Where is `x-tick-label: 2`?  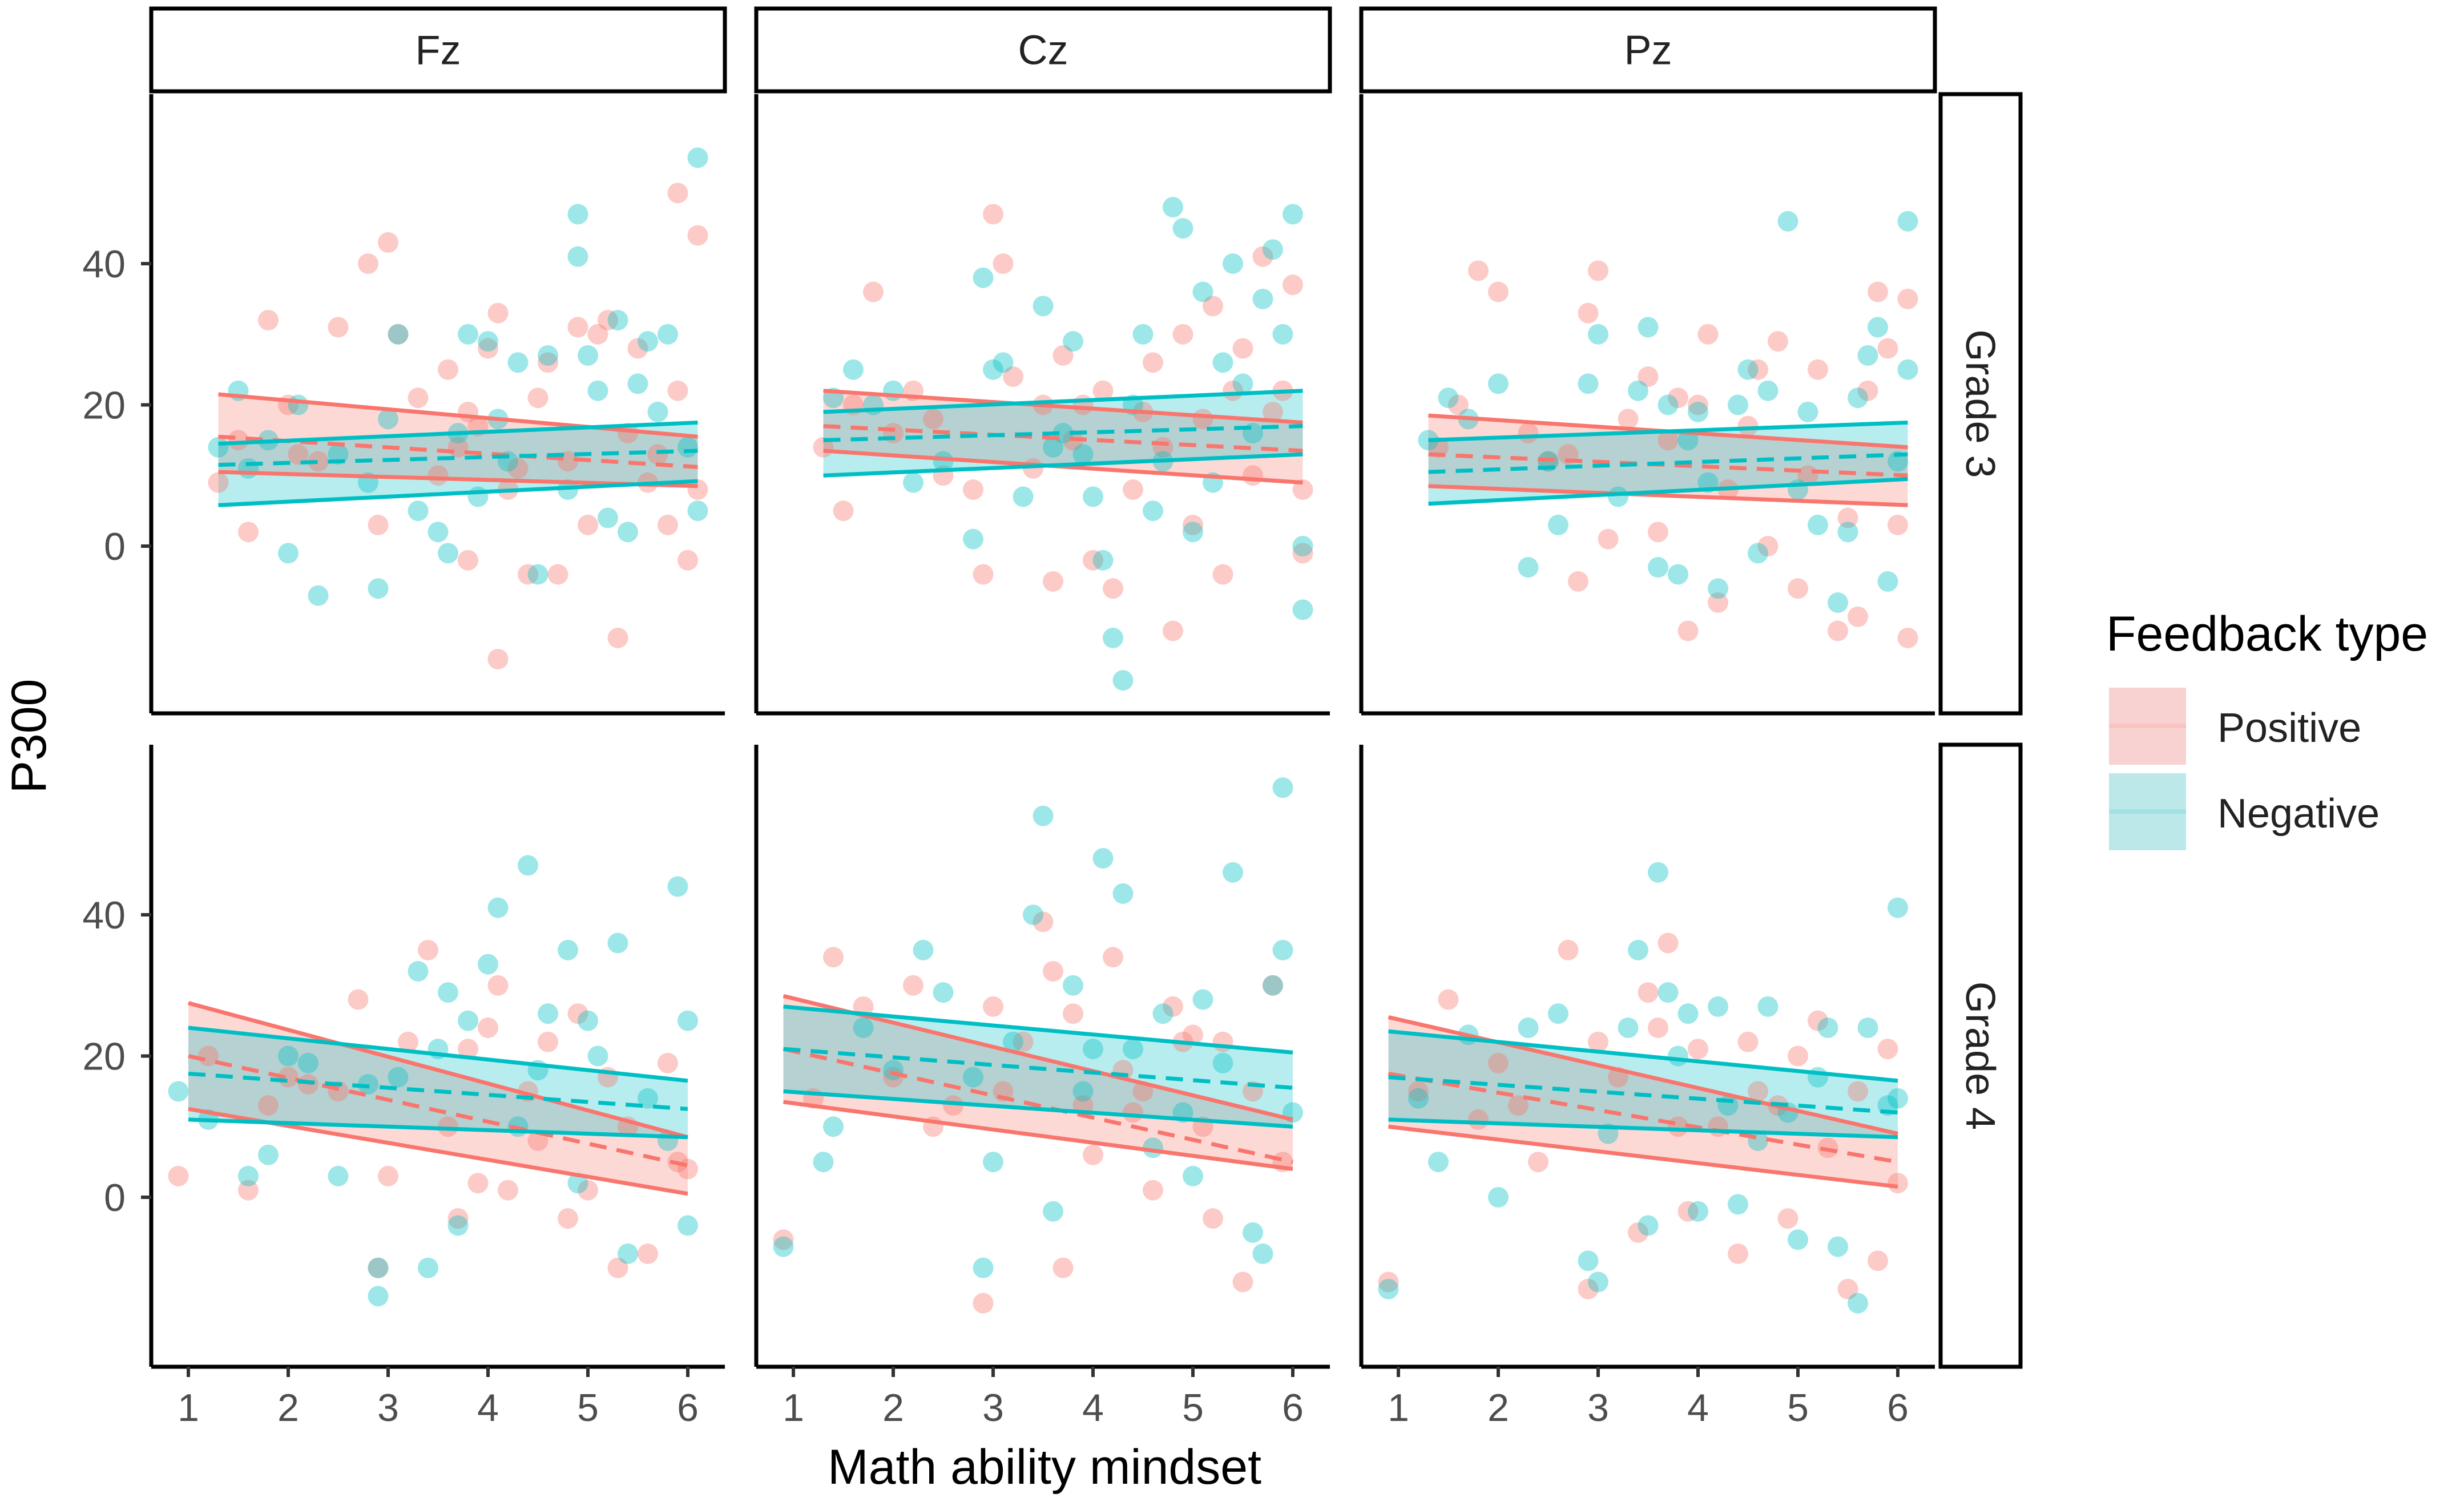
x-tick-label: 2 is located at coordinates (893, 1408).